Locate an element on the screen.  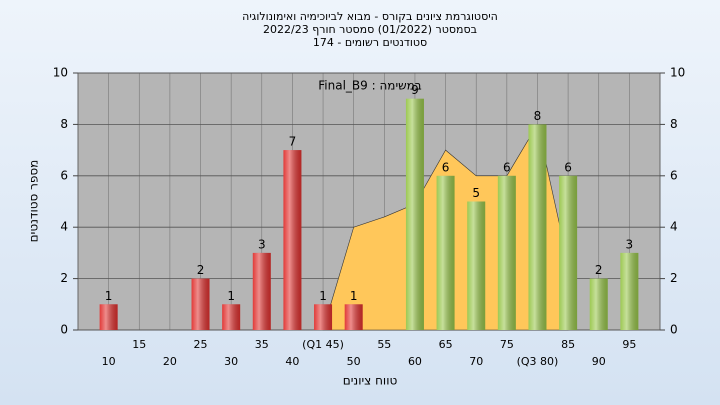
x-tick-label: 25 is located at coordinates (201, 344).